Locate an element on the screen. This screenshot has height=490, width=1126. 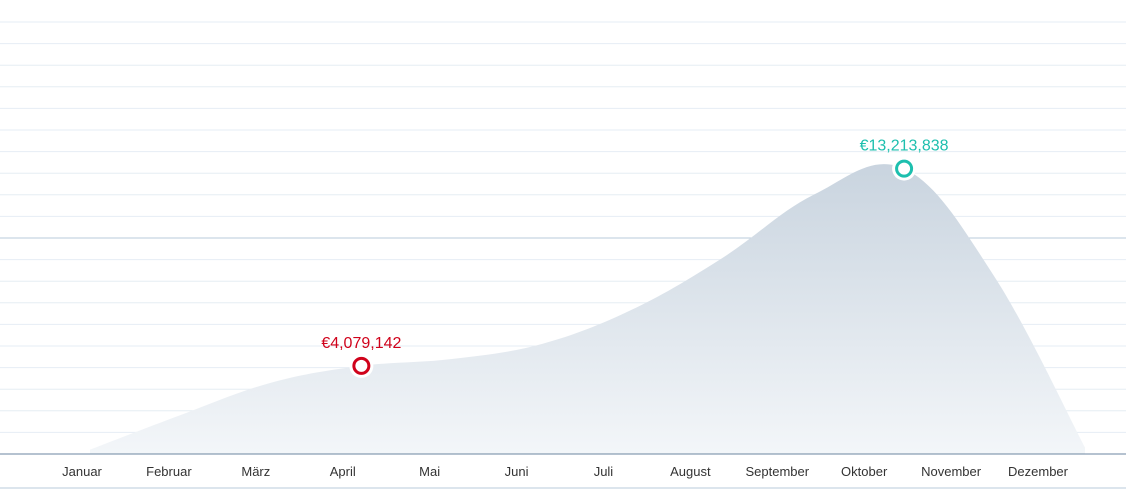
x-tick-label: Juli is located at coordinates (604, 471).